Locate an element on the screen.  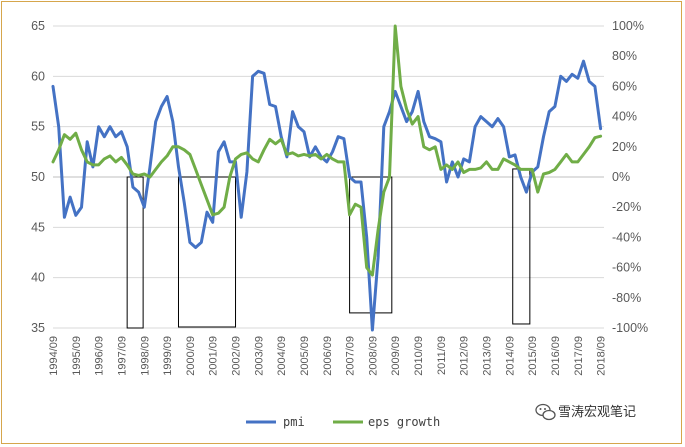
x-tick-label: 2011/09 is located at coordinates (442, 355).